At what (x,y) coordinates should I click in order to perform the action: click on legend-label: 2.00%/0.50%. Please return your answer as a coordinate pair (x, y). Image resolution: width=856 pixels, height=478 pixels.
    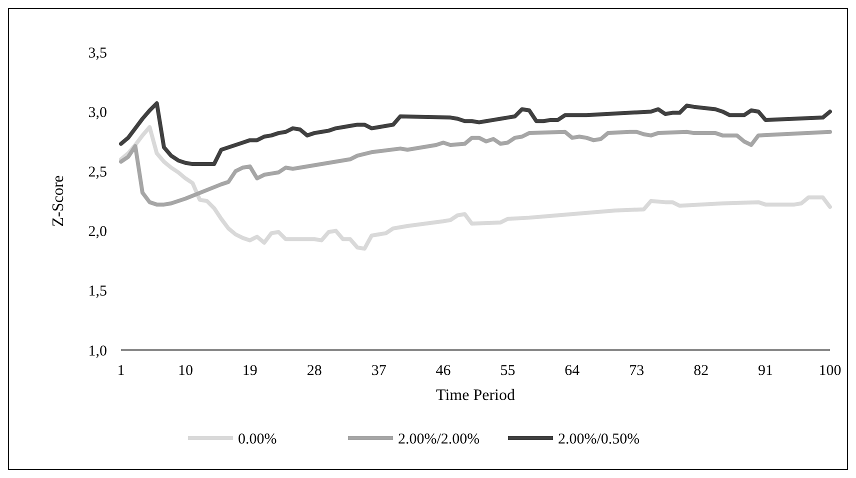
    Looking at the image, I should click on (599, 439).